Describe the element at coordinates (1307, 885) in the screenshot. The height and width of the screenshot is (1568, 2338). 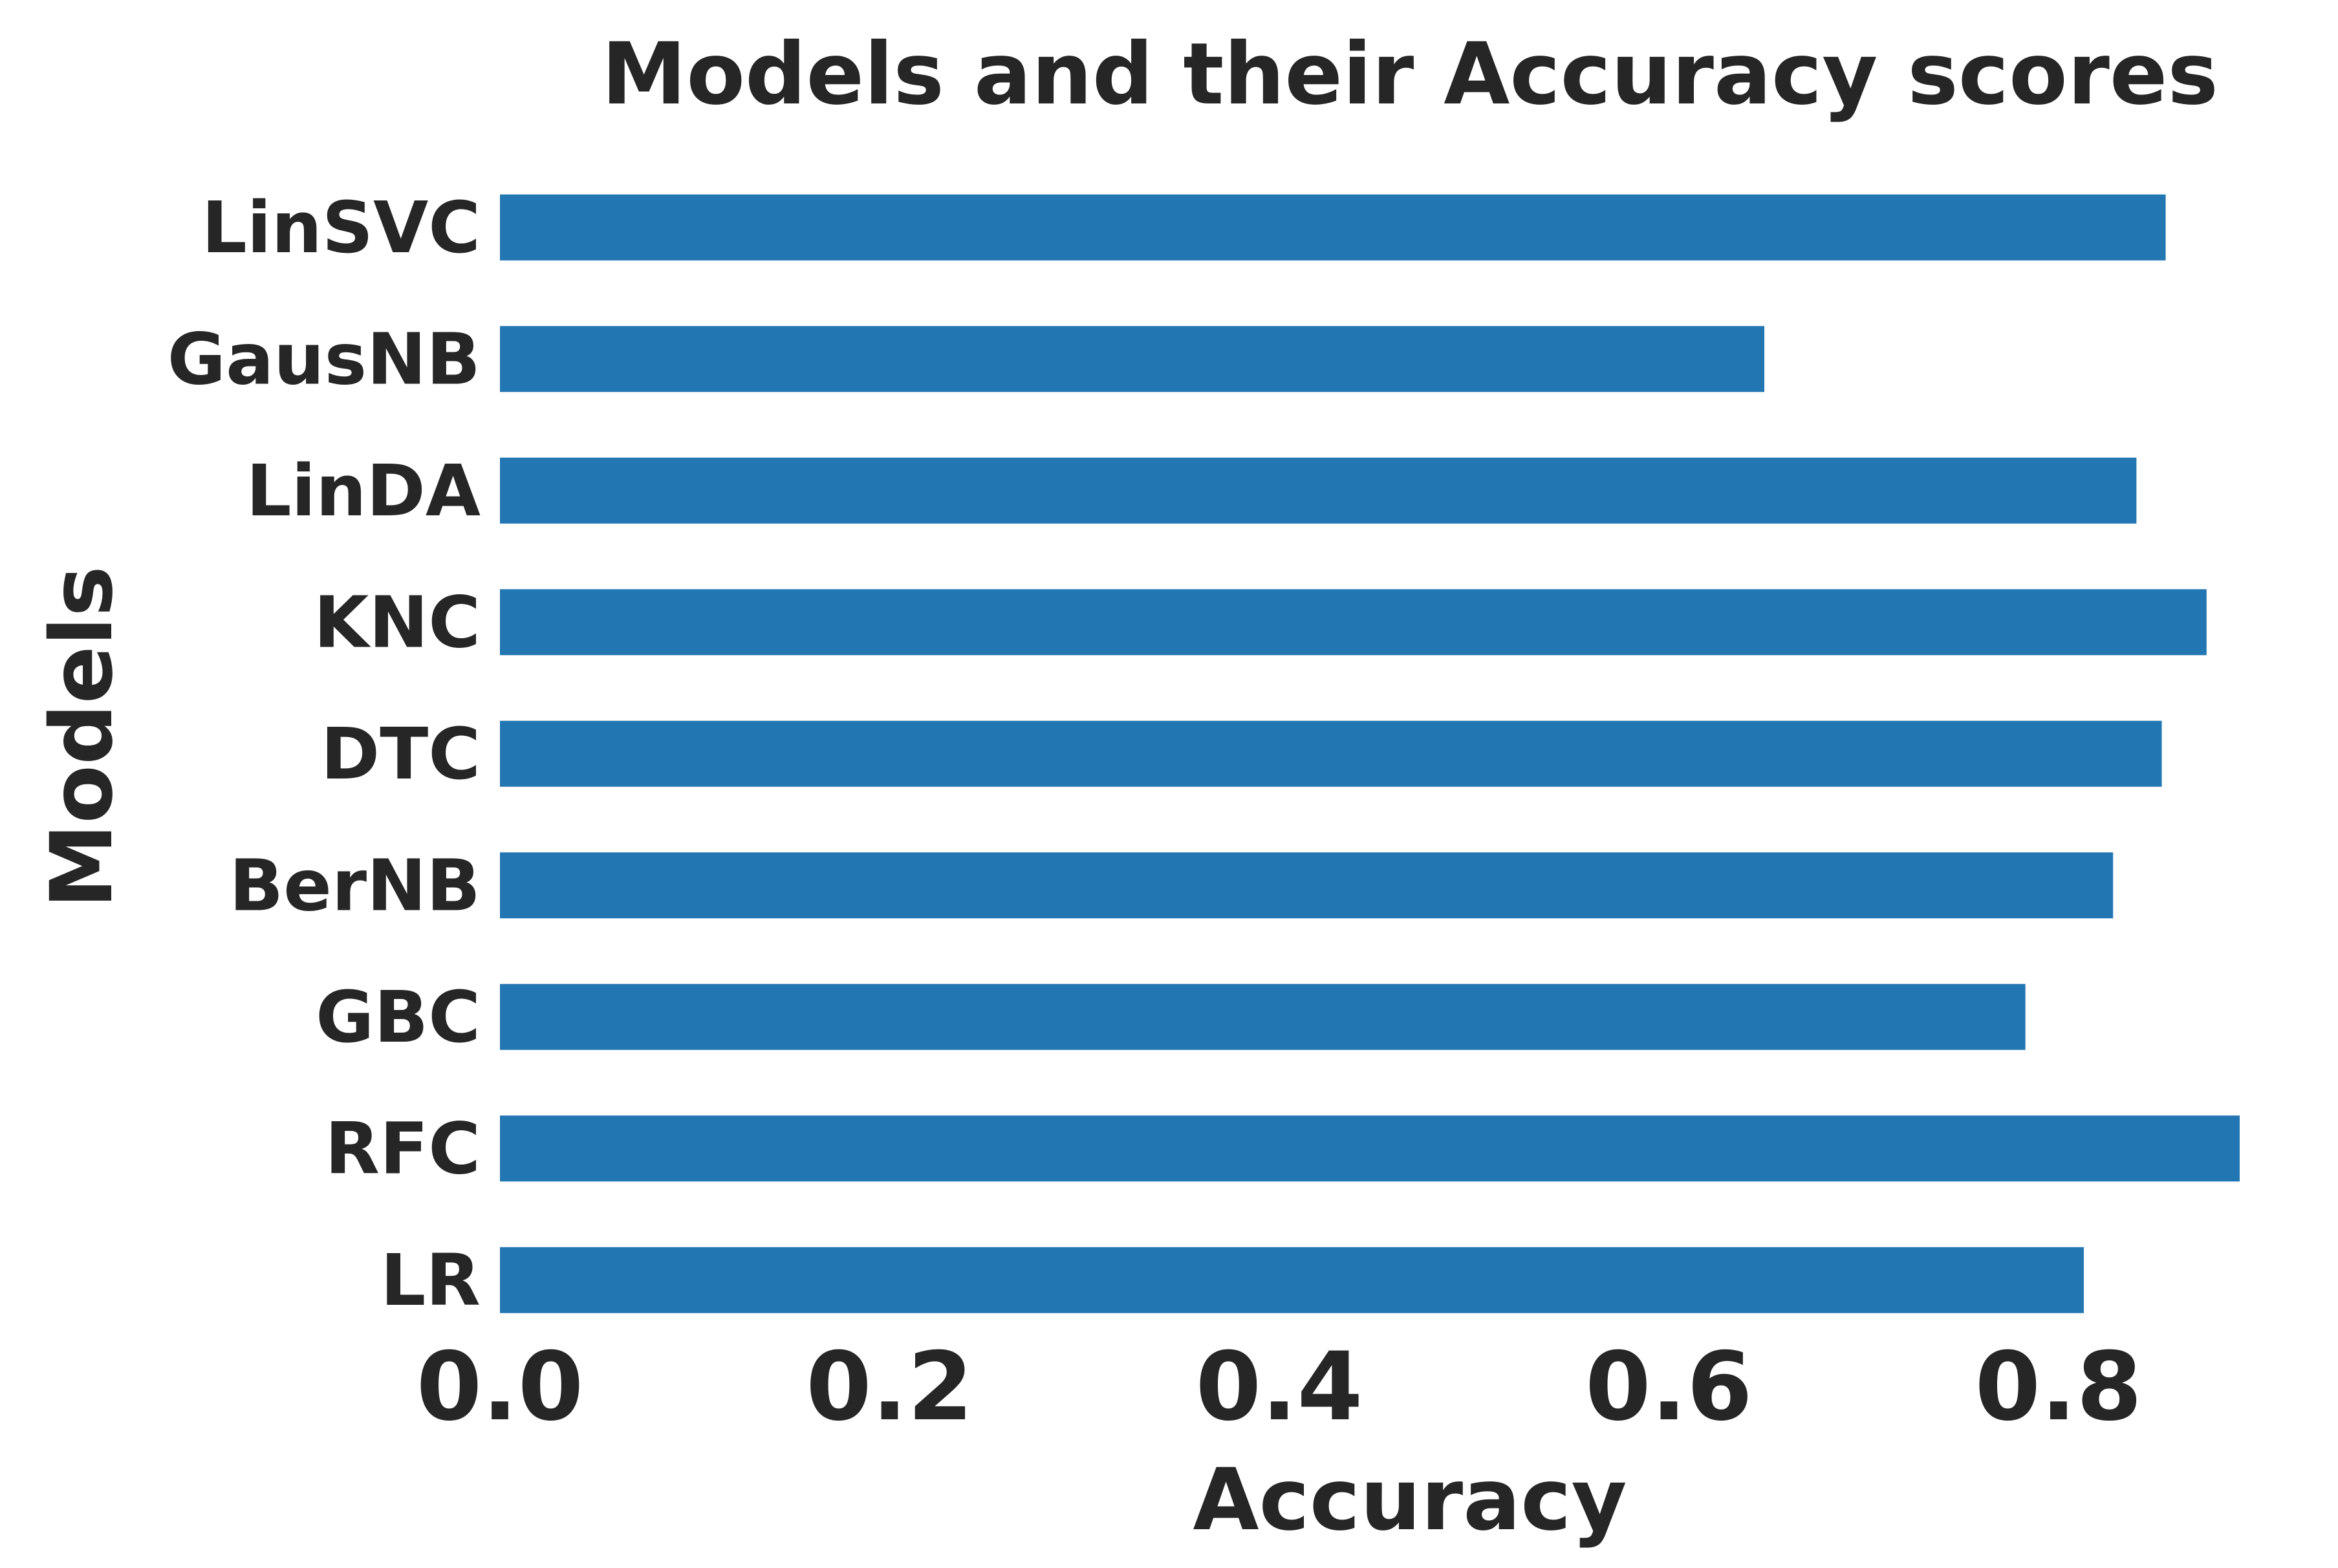
I see `bar-bernb` at that location.